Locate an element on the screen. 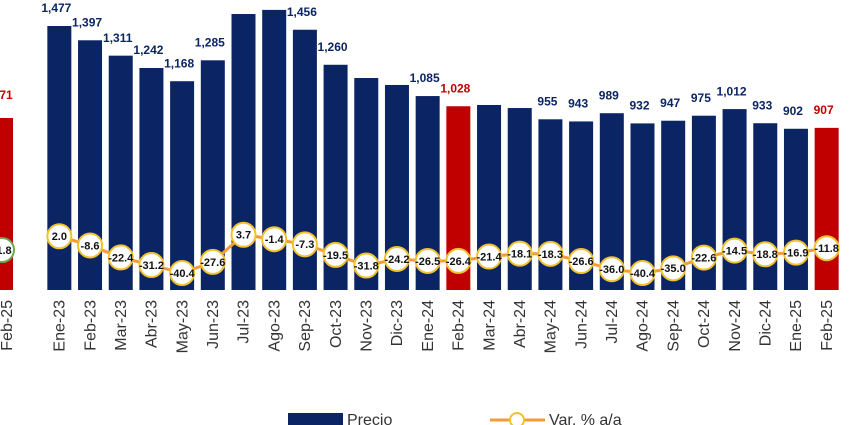 The width and height of the screenshot is (849, 425). line-value-label: -7.3 is located at coordinates (304, 245).